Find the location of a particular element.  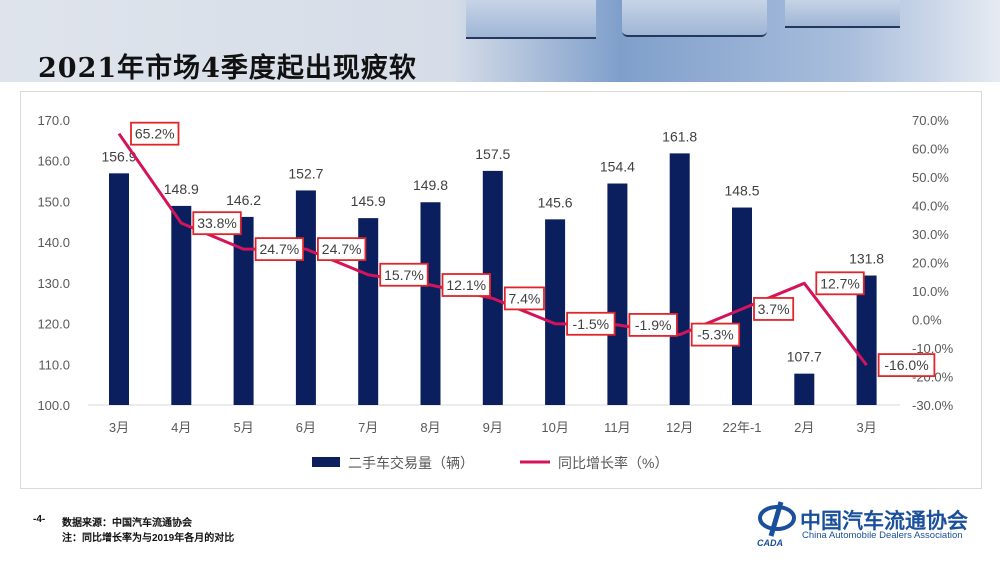

bar-data-label: 149.8 is located at coordinates (430, 185).